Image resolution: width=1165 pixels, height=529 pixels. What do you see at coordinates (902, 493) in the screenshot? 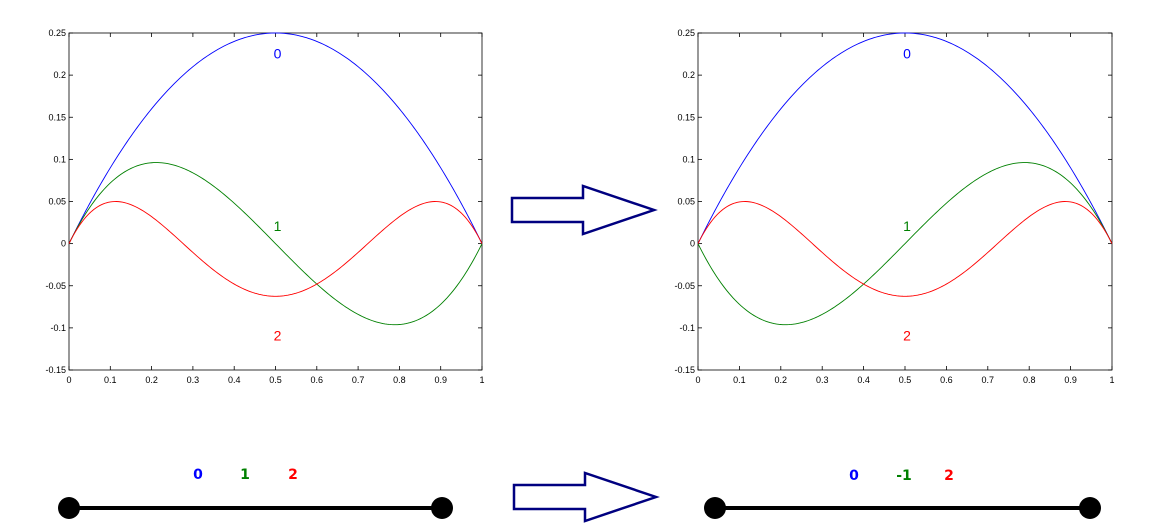
I see `segment-right: 0 -1 2` at bounding box center [902, 493].